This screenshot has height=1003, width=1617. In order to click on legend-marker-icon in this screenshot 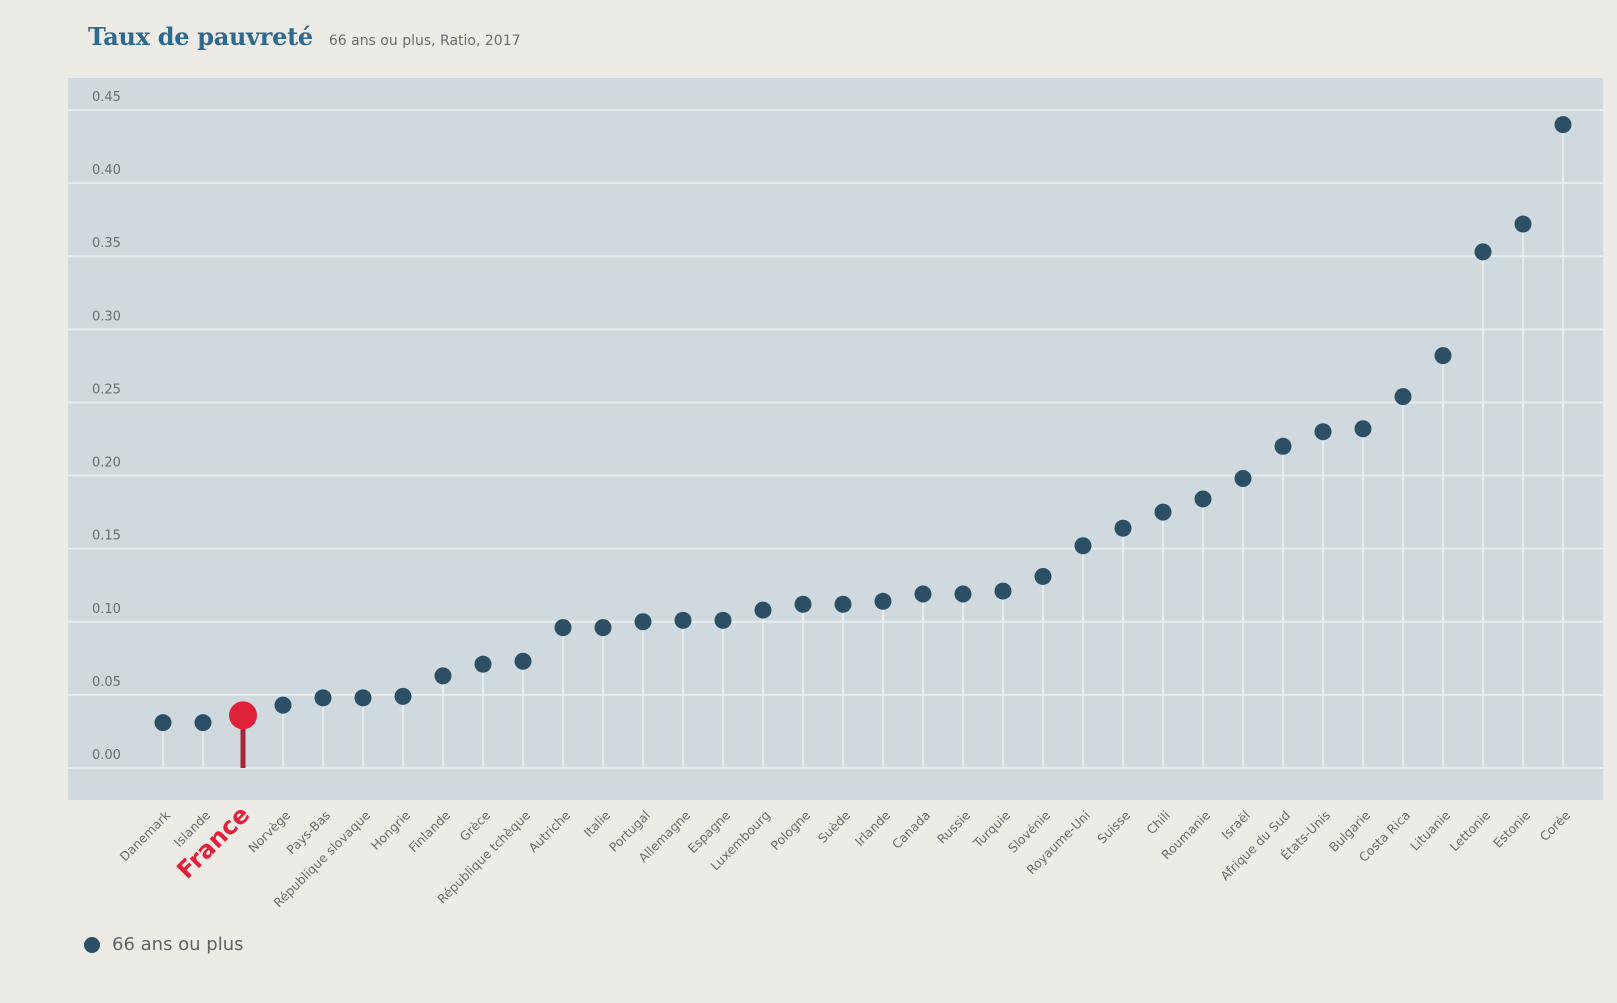, I will do `click(92, 944)`.